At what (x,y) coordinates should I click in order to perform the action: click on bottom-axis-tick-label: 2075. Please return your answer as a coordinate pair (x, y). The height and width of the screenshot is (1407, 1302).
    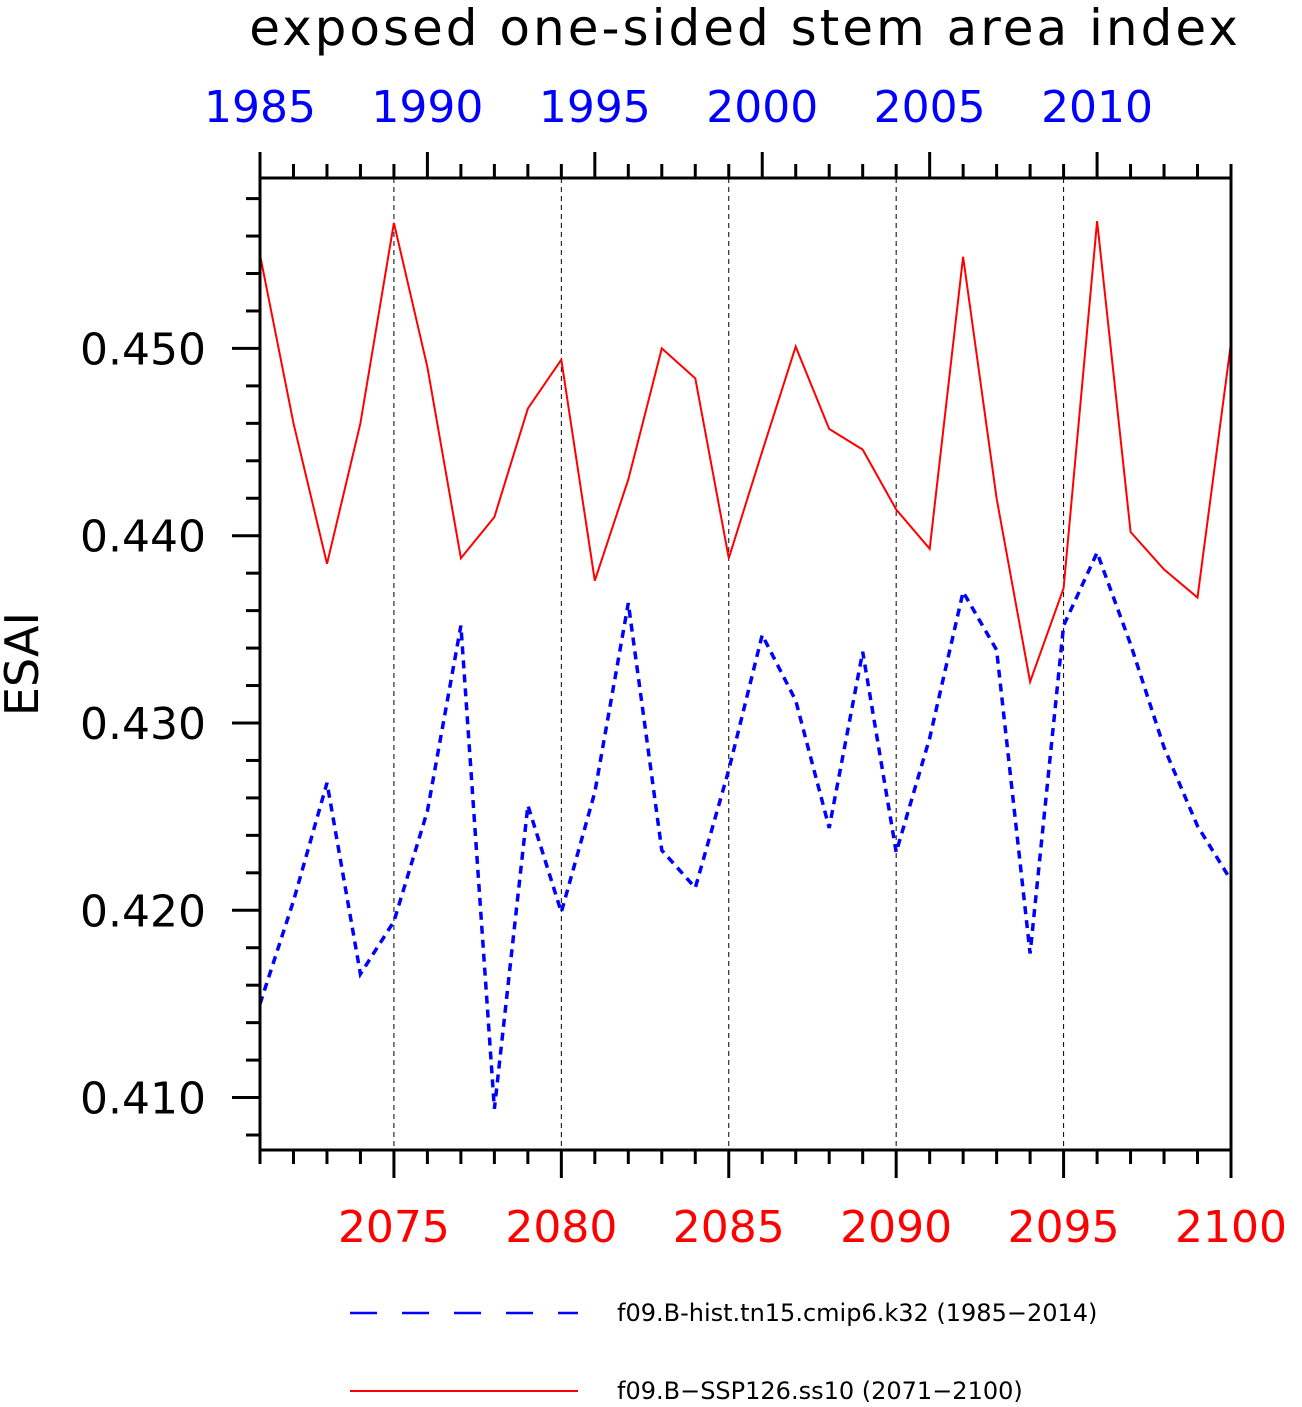
    Looking at the image, I should click on (394, 1227).